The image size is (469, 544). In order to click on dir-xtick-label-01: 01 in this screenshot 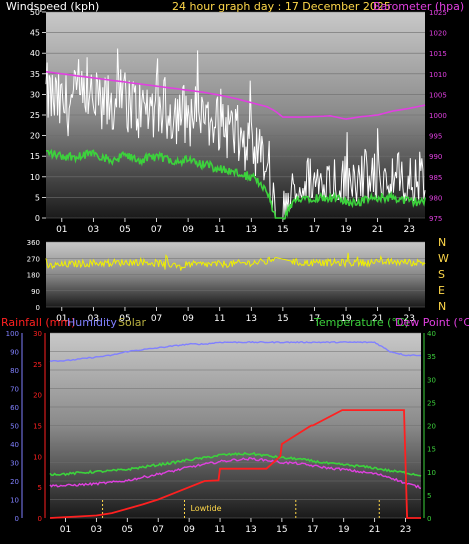, I will do `click(61, 319)`.